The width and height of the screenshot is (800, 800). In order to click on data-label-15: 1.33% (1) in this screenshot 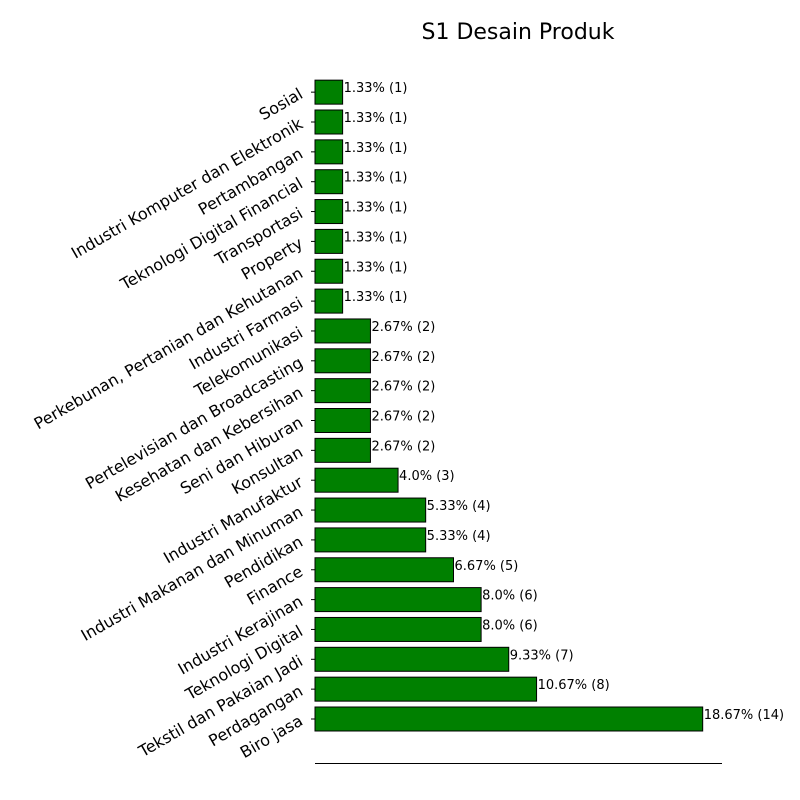, I will do `click(376, 267)`.